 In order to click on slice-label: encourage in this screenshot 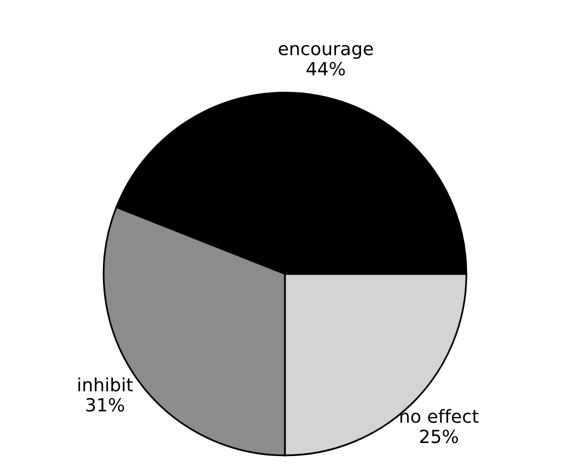, I will do `click(325, 51)`.